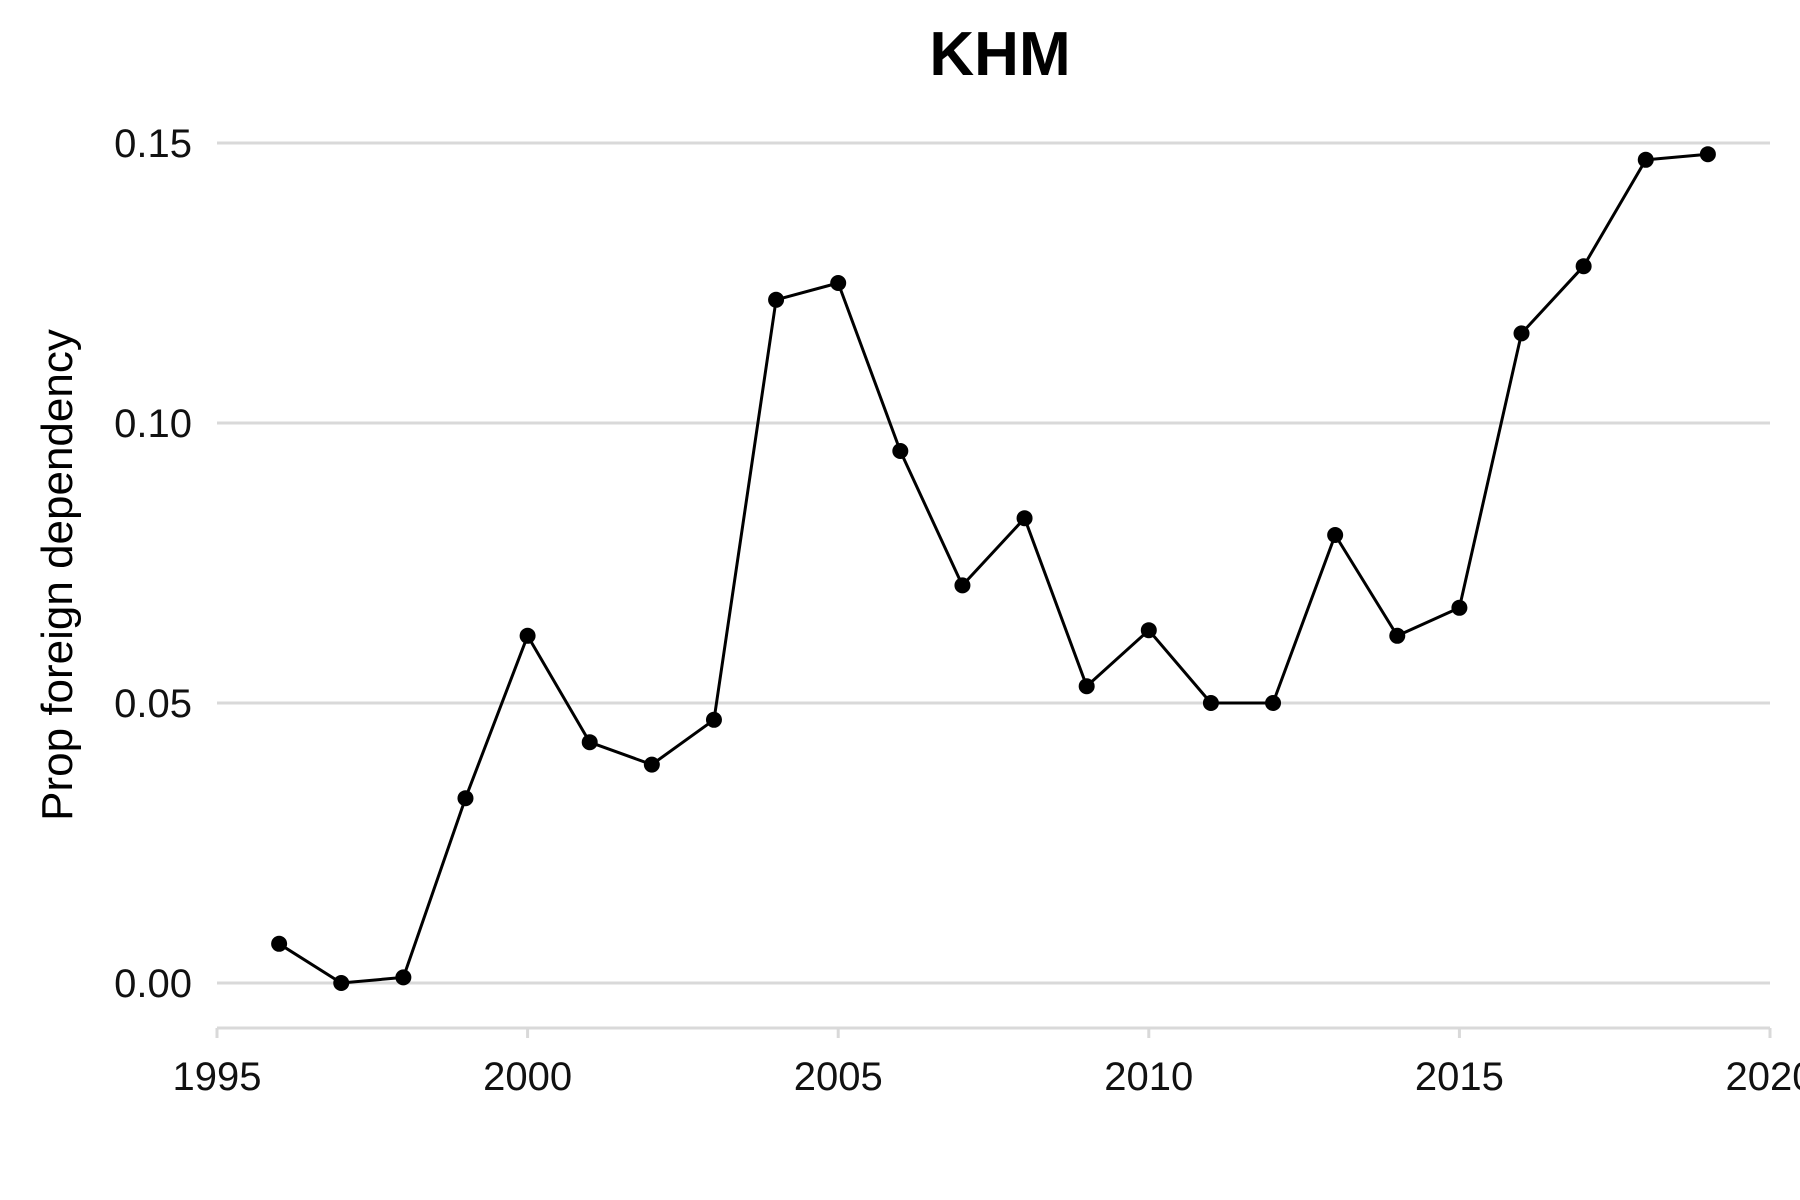 This screenshot has height=1200, width=1800. Describe the element at coordinates (838, 1077) in the screenshot. I see `x-tick-label: 2005` at that location.